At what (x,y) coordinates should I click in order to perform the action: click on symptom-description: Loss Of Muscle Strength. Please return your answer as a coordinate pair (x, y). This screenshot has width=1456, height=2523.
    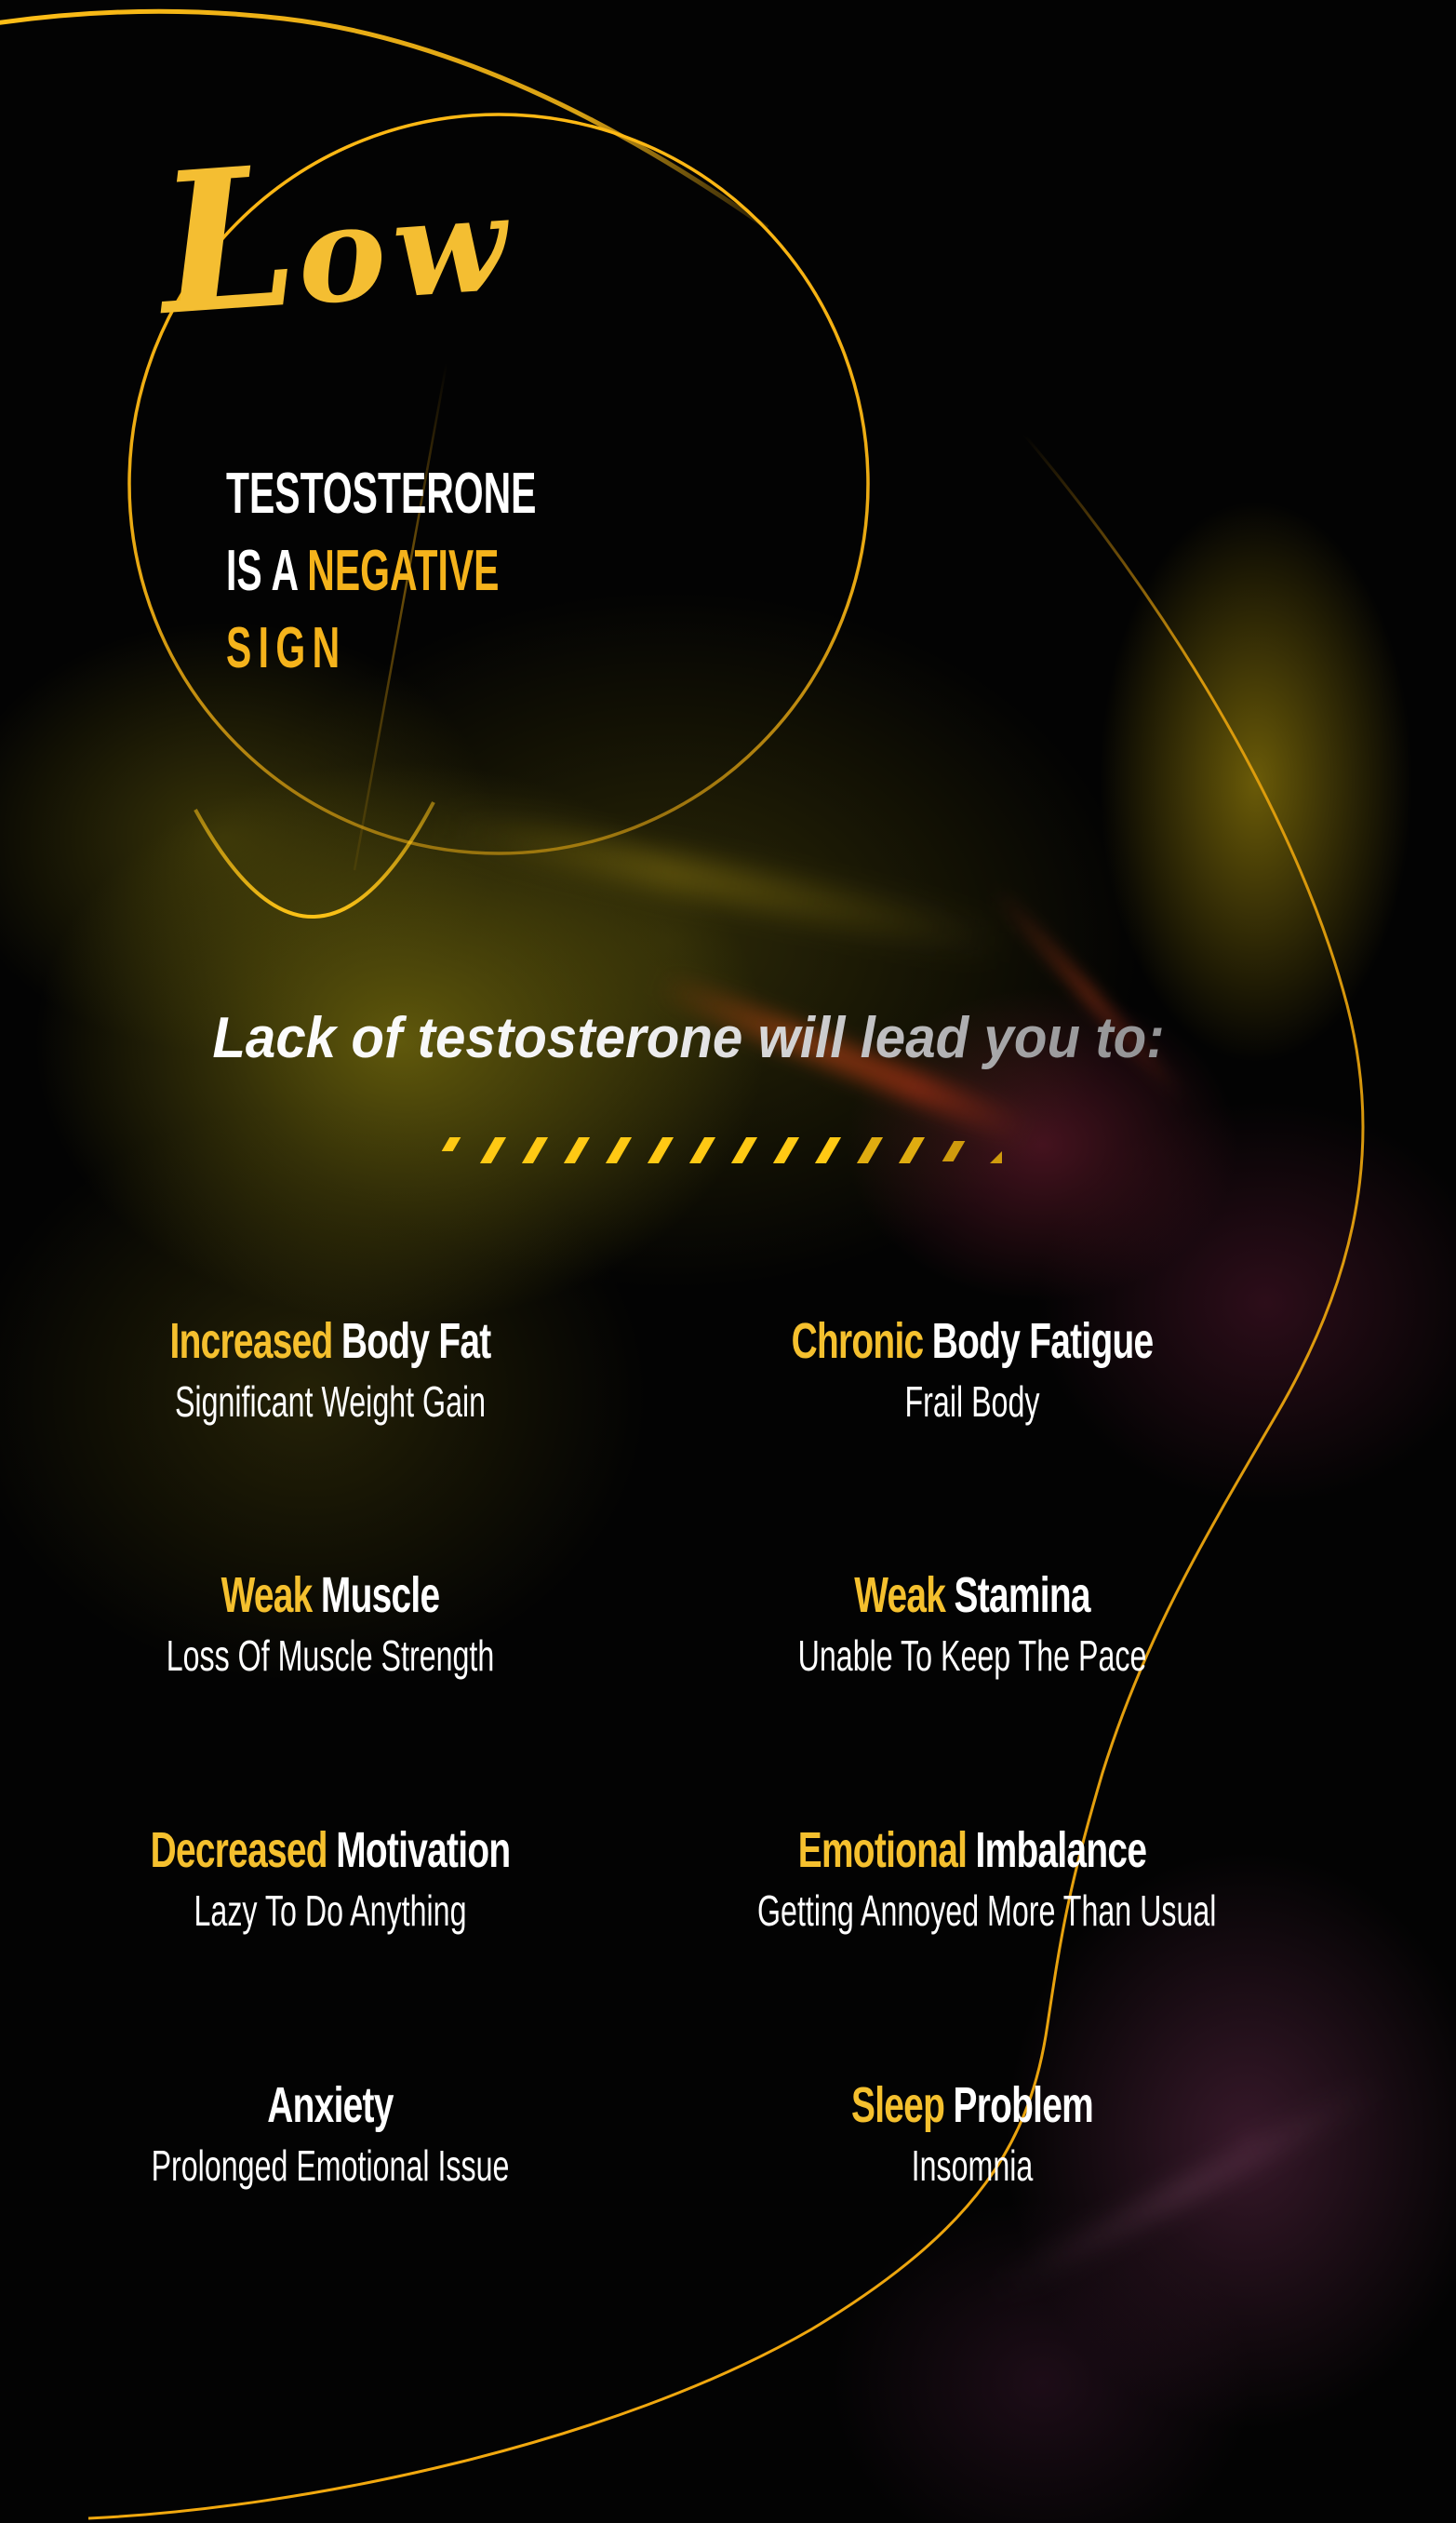
    Looking at the image, I should click on (330, 1656).